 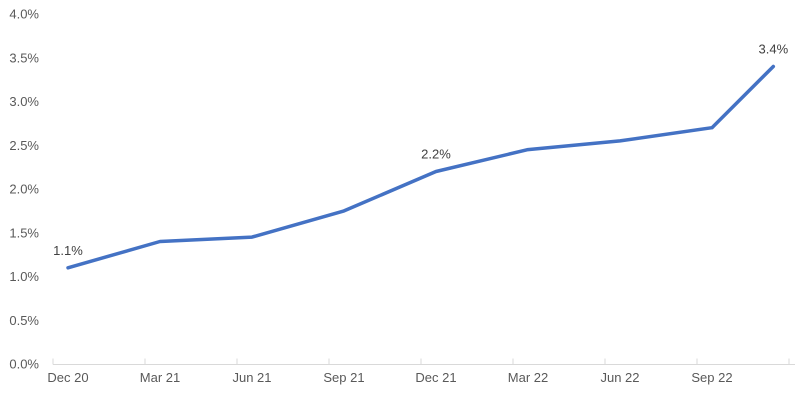 I want to click on x-axis-tick-label: Mar 21, so click(x=160, y=377).